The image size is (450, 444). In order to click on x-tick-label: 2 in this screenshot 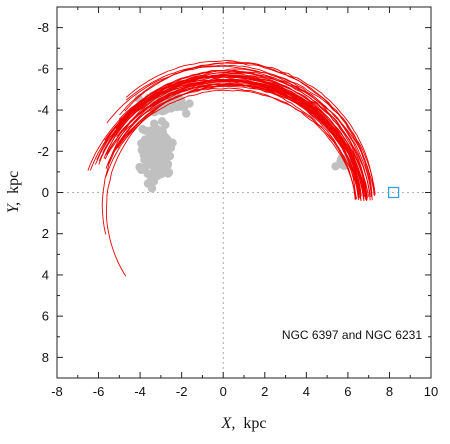, I will do `click(264, 391)`.